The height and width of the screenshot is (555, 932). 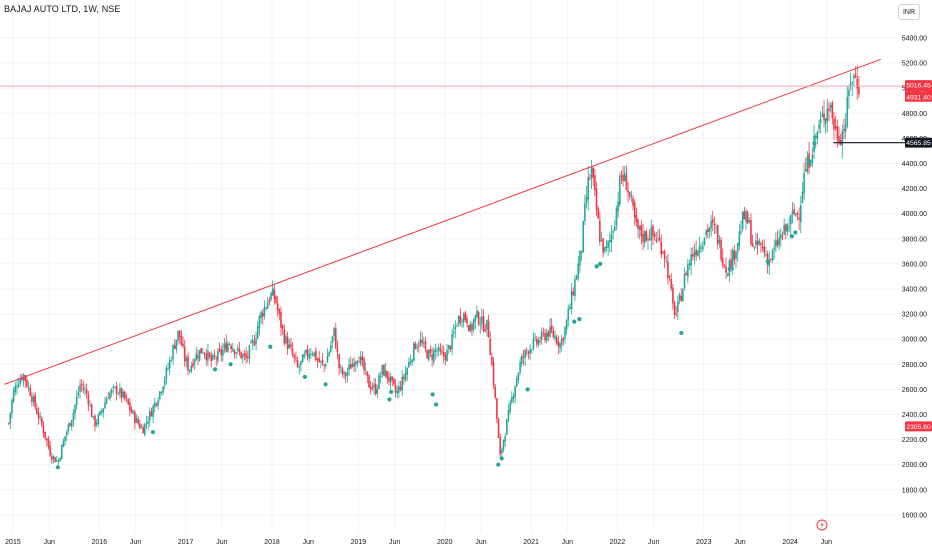 What do you see at coordinates (918, 143) in the screenshot?
I see `price-tag-label: 4565.85` at bounding box center [918, 143].